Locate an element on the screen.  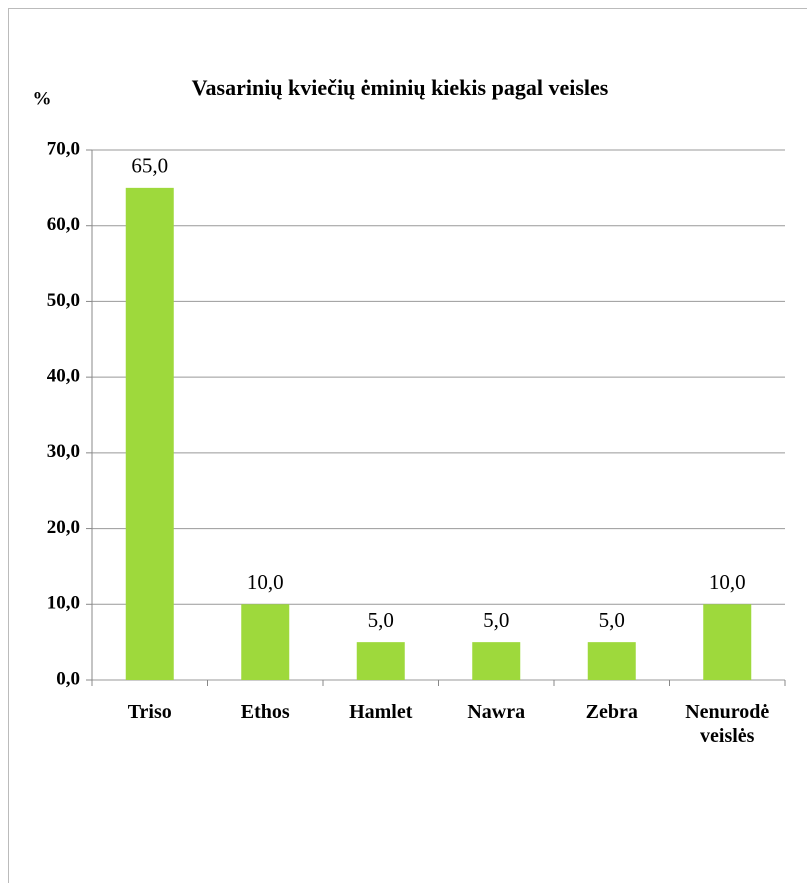
x-tick-label-box: Nenurodė veislės is located at coordinates (727, 724).